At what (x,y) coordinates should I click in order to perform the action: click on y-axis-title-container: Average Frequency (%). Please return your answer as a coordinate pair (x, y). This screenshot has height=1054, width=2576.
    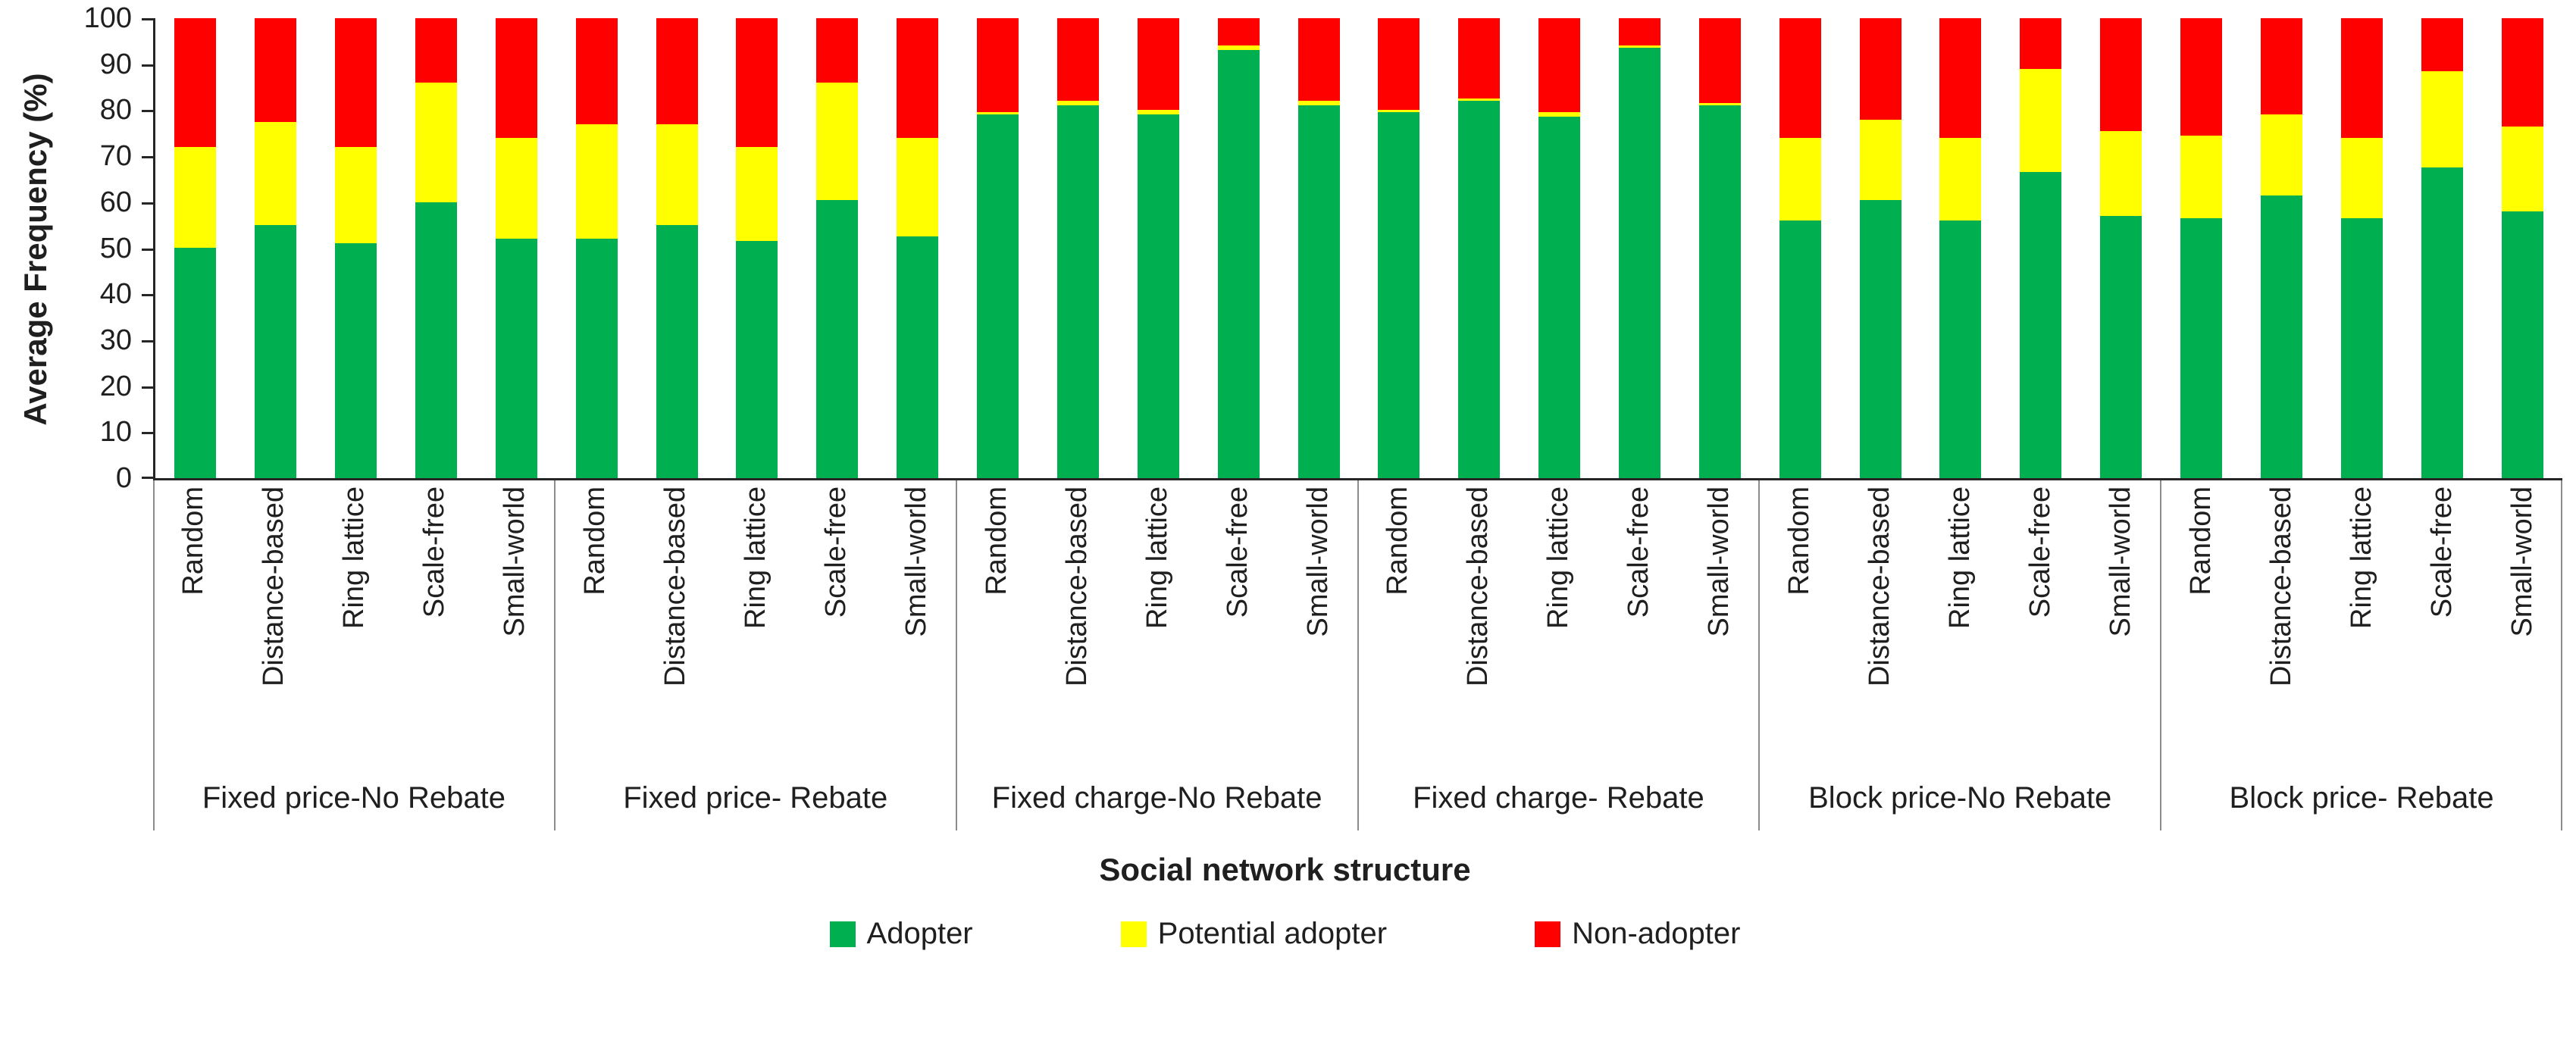
    Looking at the image, I should click on (36, 249).